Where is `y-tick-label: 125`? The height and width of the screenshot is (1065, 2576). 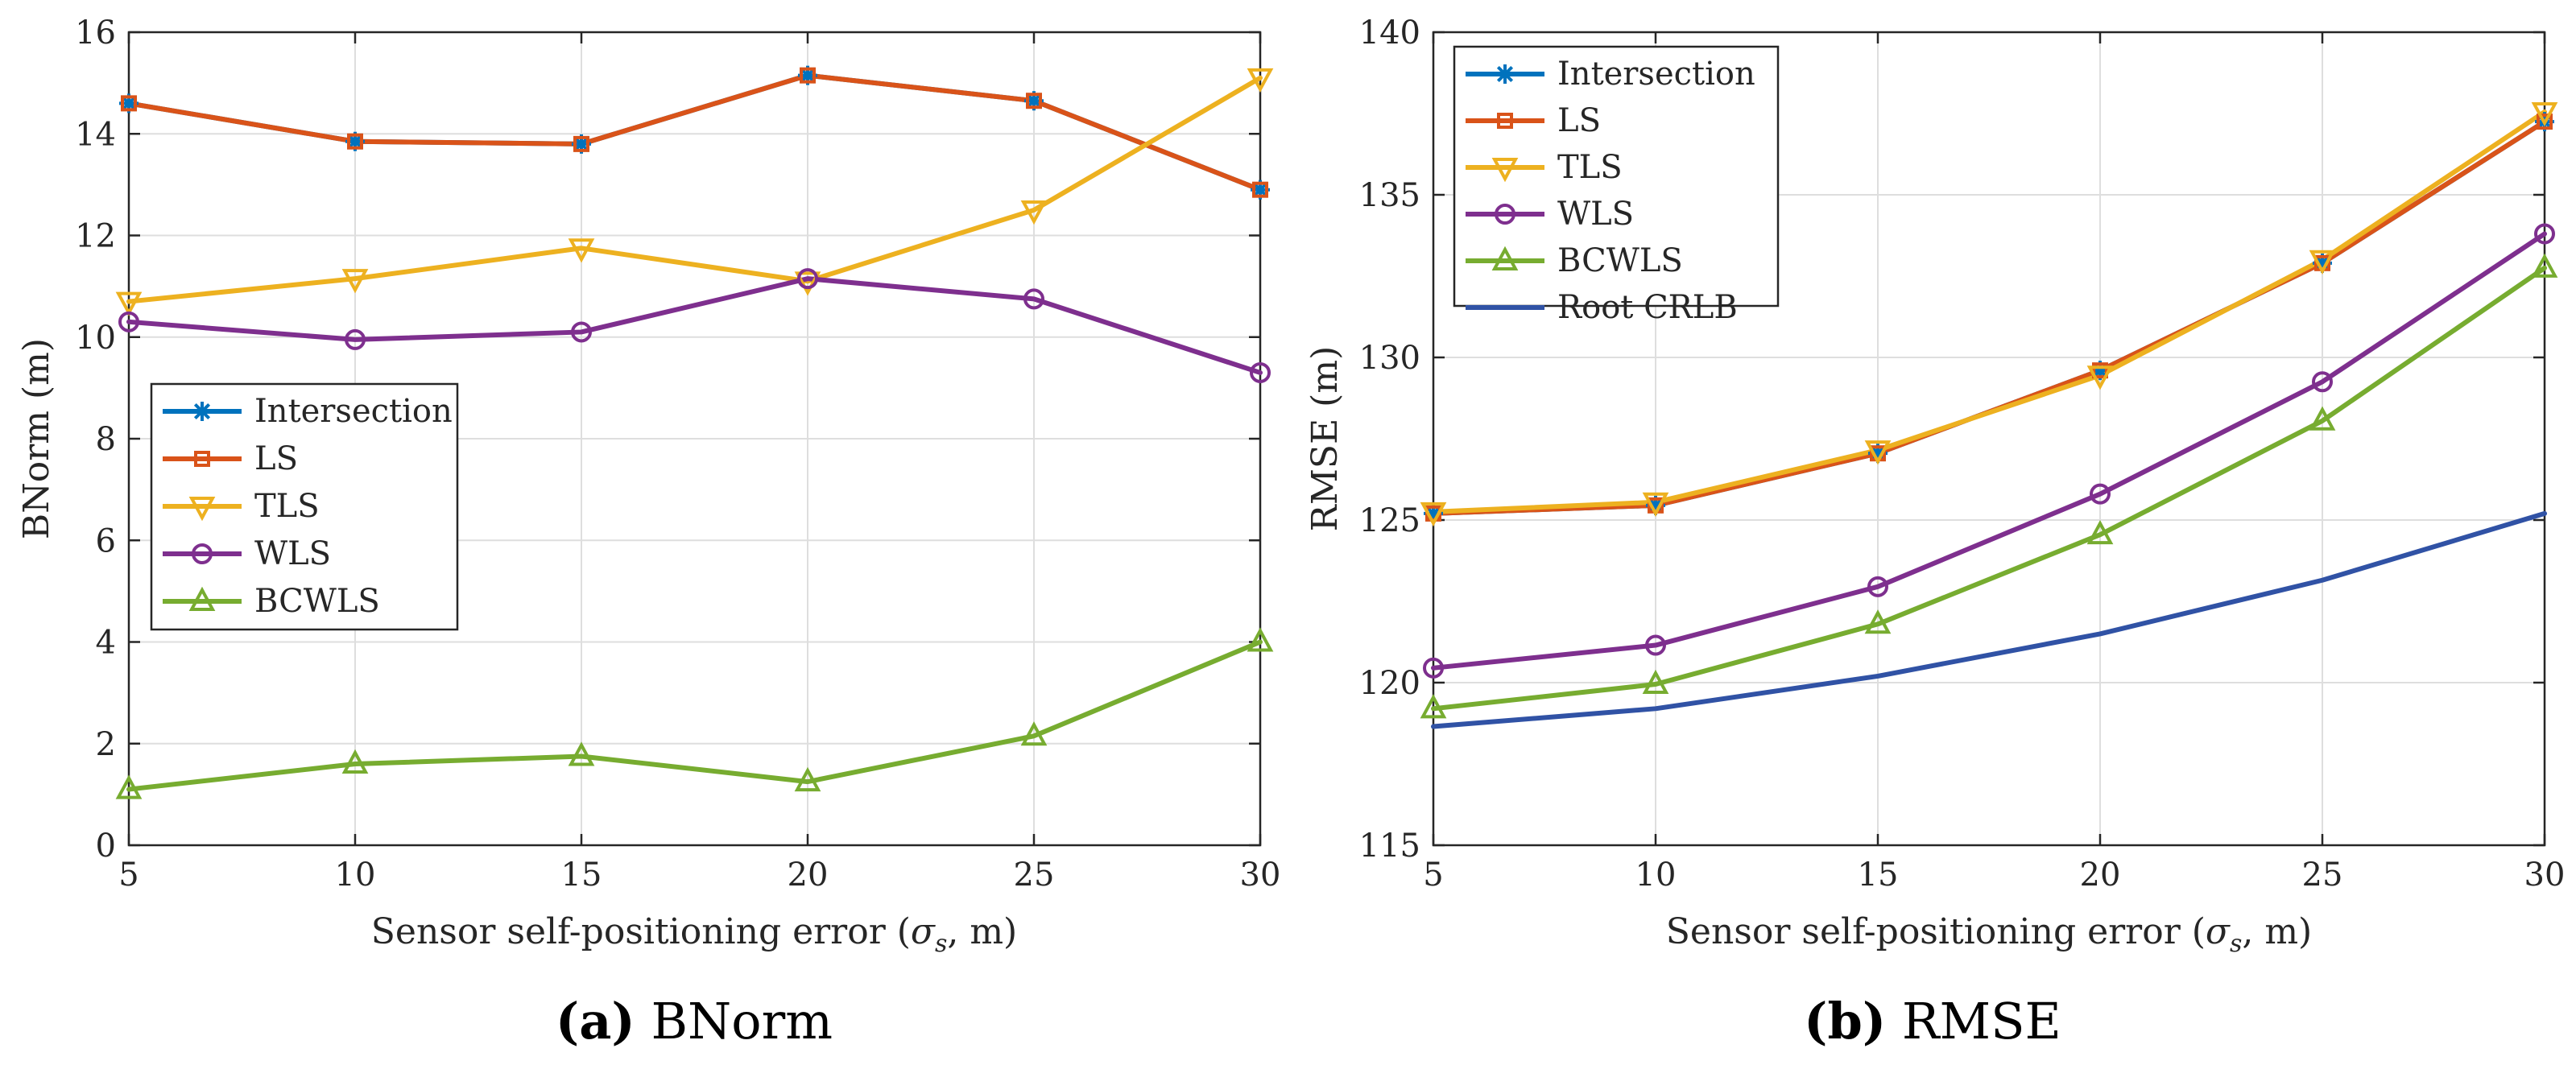 y-tick-label: 125 is located at coordinates (1389, 520).